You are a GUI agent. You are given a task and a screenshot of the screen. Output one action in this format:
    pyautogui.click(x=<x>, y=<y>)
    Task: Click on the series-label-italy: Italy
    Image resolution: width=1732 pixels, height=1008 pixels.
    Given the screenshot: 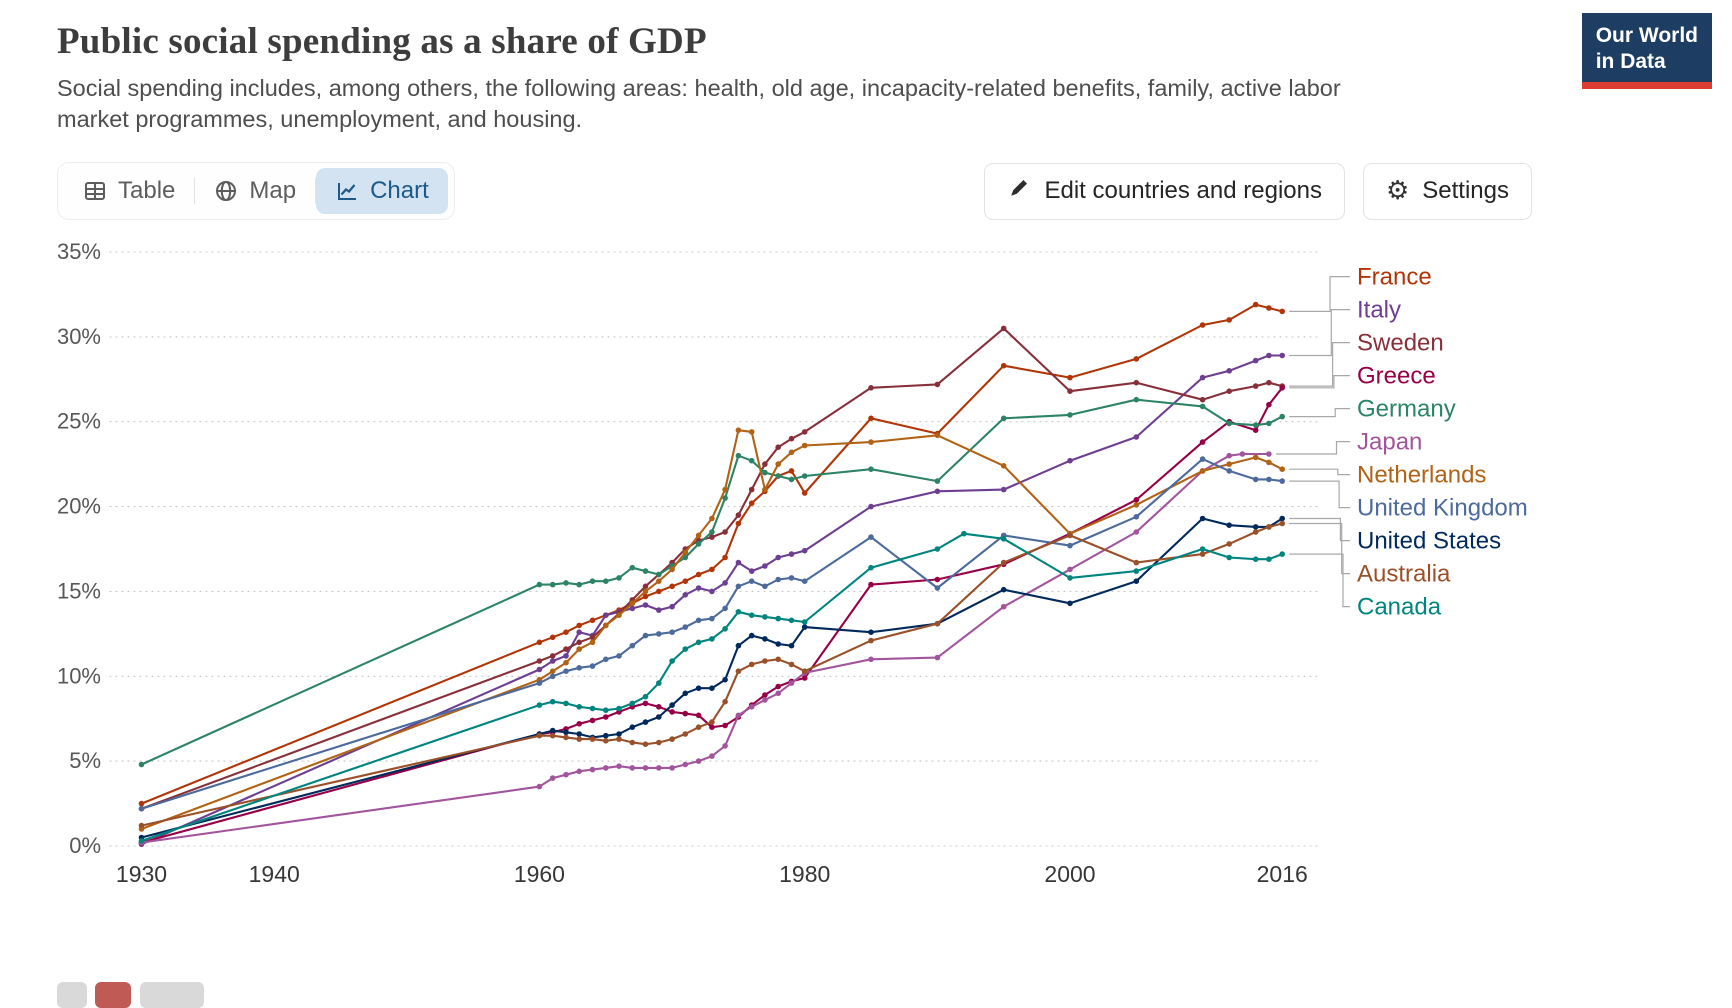 What is the action you would take?
    pyautogui.click(x=1379, y=310)
    